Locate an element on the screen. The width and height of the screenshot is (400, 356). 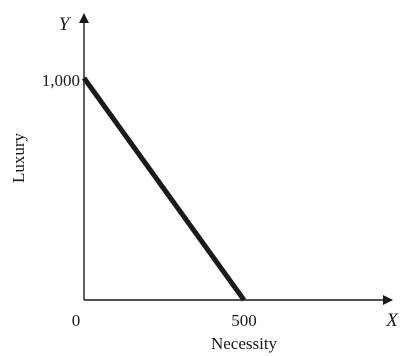
x-axis-title: Necessity is located at coordinates (244, 343).